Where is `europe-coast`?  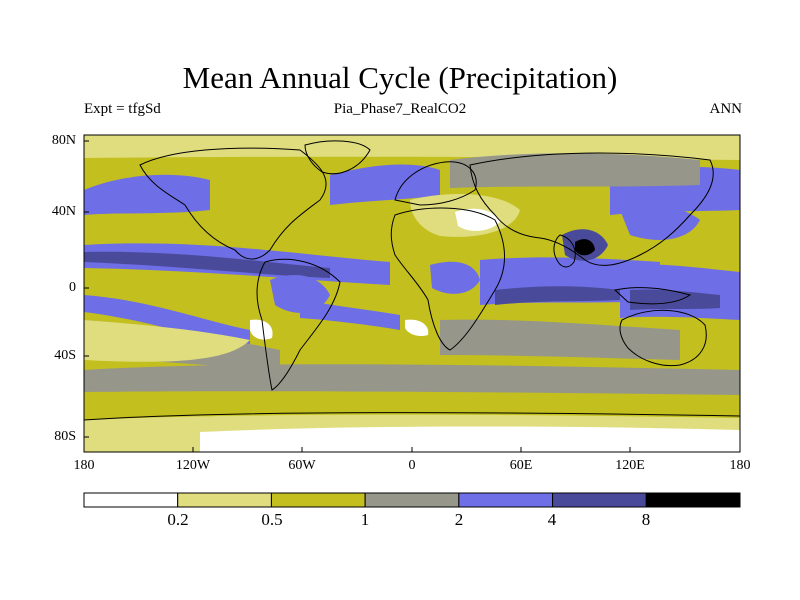
europe-coast is located at coordinates (435, 183).